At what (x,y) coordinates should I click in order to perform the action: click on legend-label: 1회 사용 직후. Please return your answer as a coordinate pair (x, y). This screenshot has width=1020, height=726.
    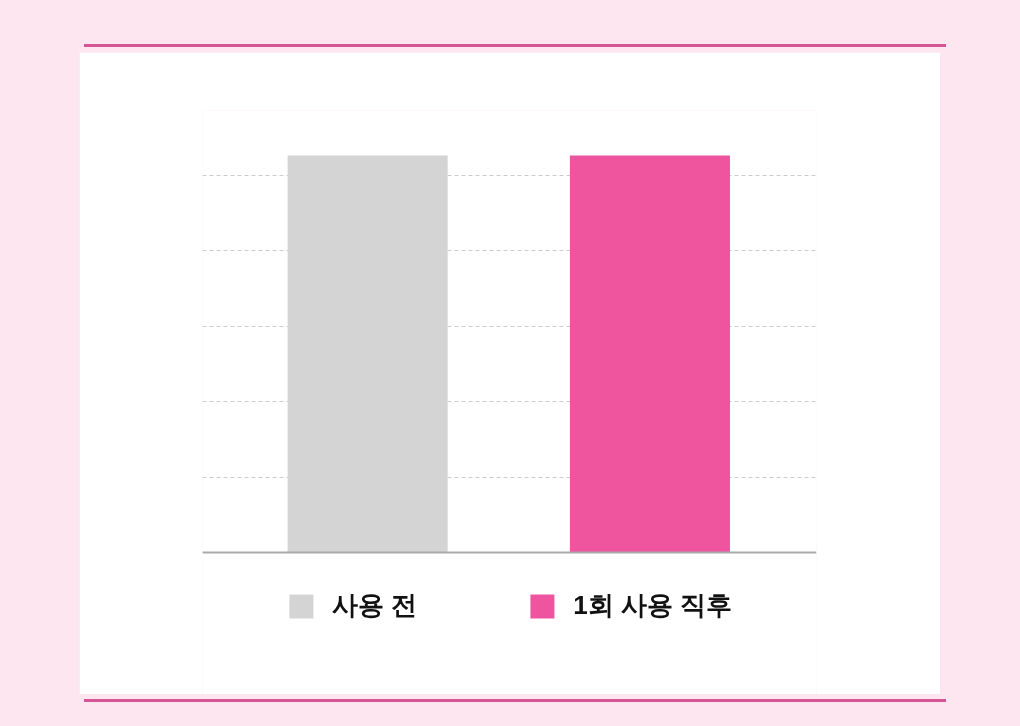
    Looking at the image, I should click on (653, 605).